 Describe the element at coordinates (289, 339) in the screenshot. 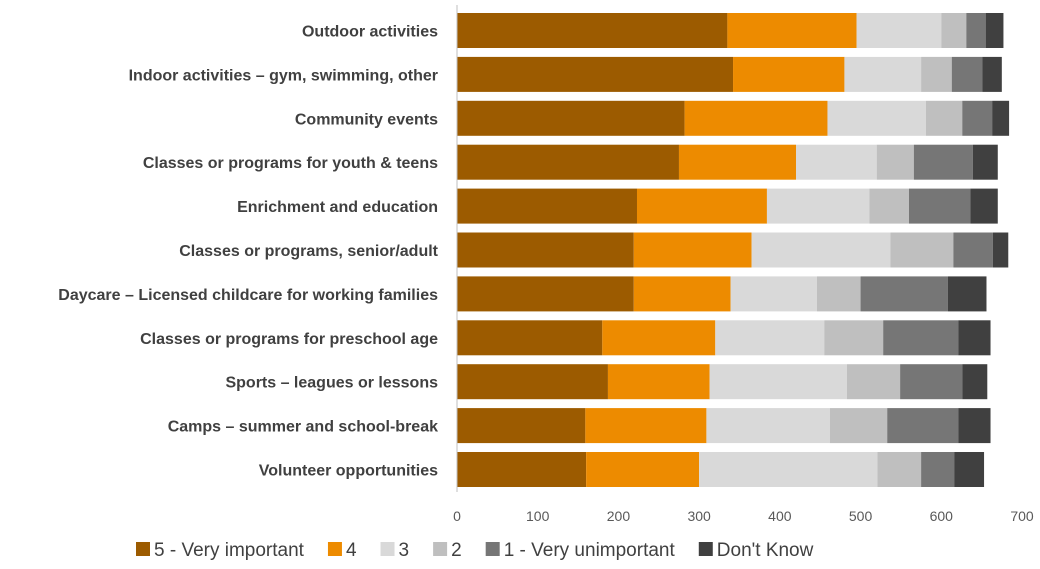

I see `category-label: Classes or programs for preschool age` at that location.